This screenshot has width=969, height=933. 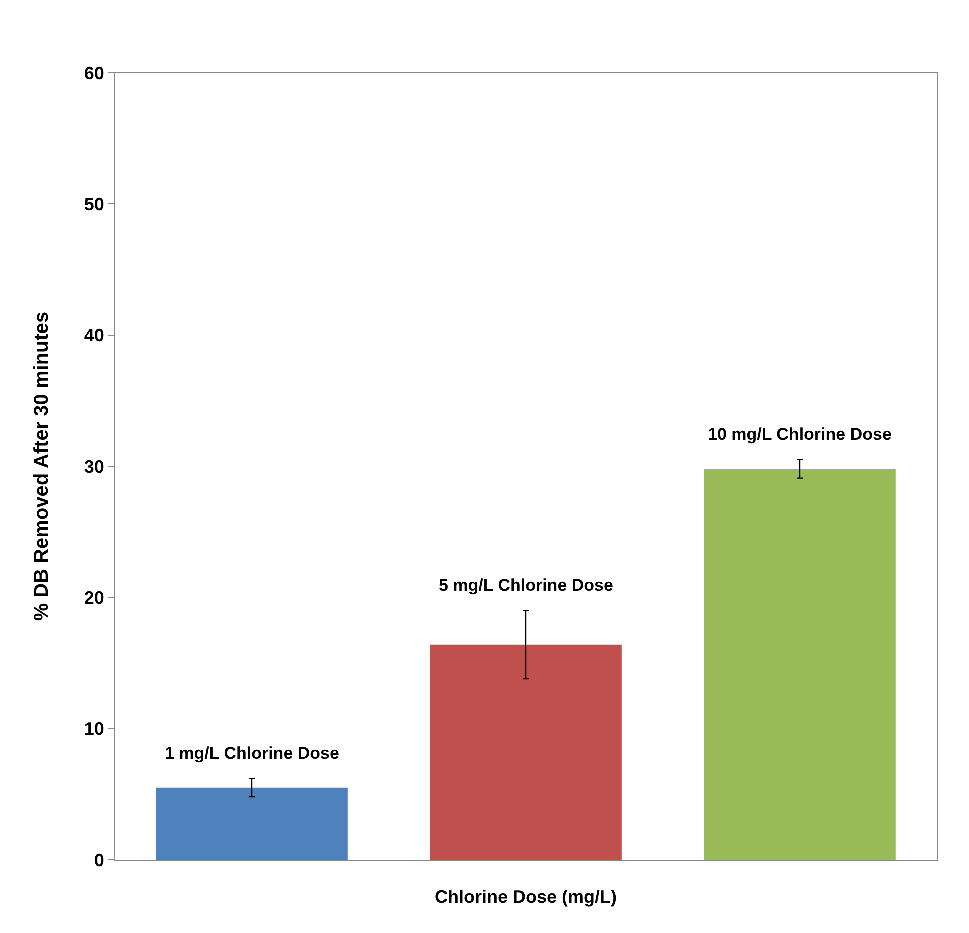 I want to click on series-label: 10 mg/L Chlorine Dose, so click(x=800, y=434).